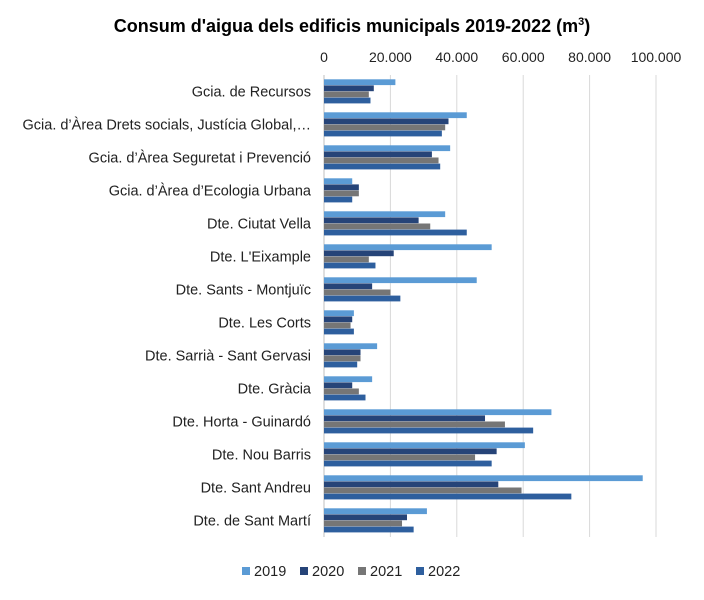 The height and width of the screenshot is (600, 704). What do you see at coordinates (656, 57) in the screenshot?
I see `x-tick-label: 100.000` at bounding box center [656, 57].